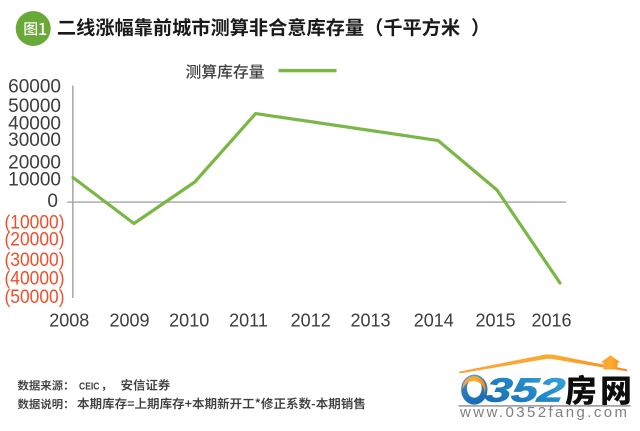  Describe the element at coordinates (129, 321) in the screenshot. I see `svg-text: 2009` at that location.